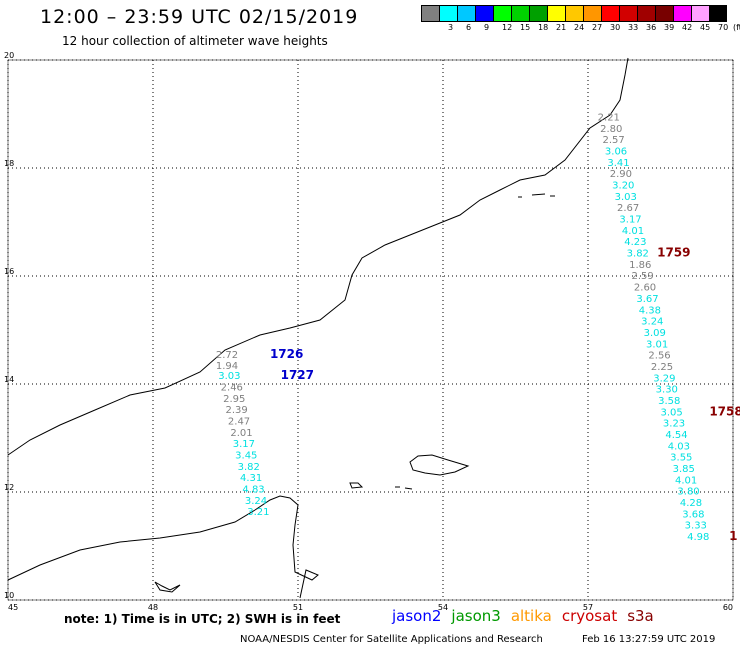  Describe the element at coordinates (246, 456) in the screenshot. I see `wave-height-reading: 3.45` at that location.